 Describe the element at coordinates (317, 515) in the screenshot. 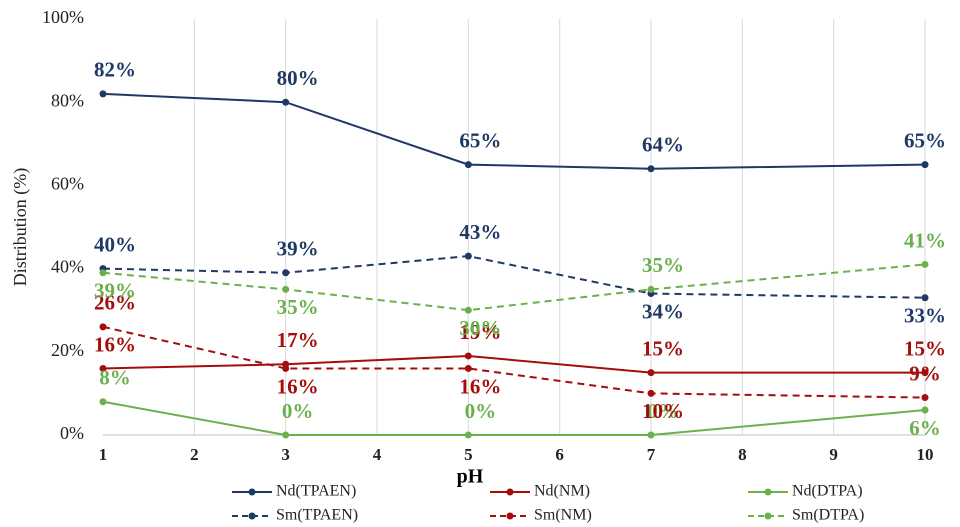

I see `legend-label: Sm(TPAEN)` at that location.